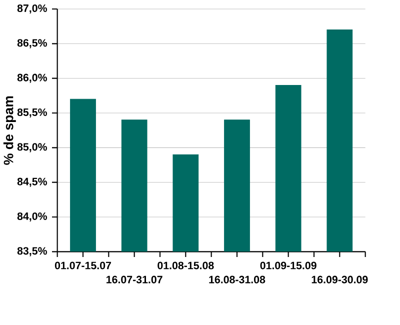  Describe the element at coordinates (32, 147) in the screenshot. I see `y-tick-label: 85,0%` at that location.